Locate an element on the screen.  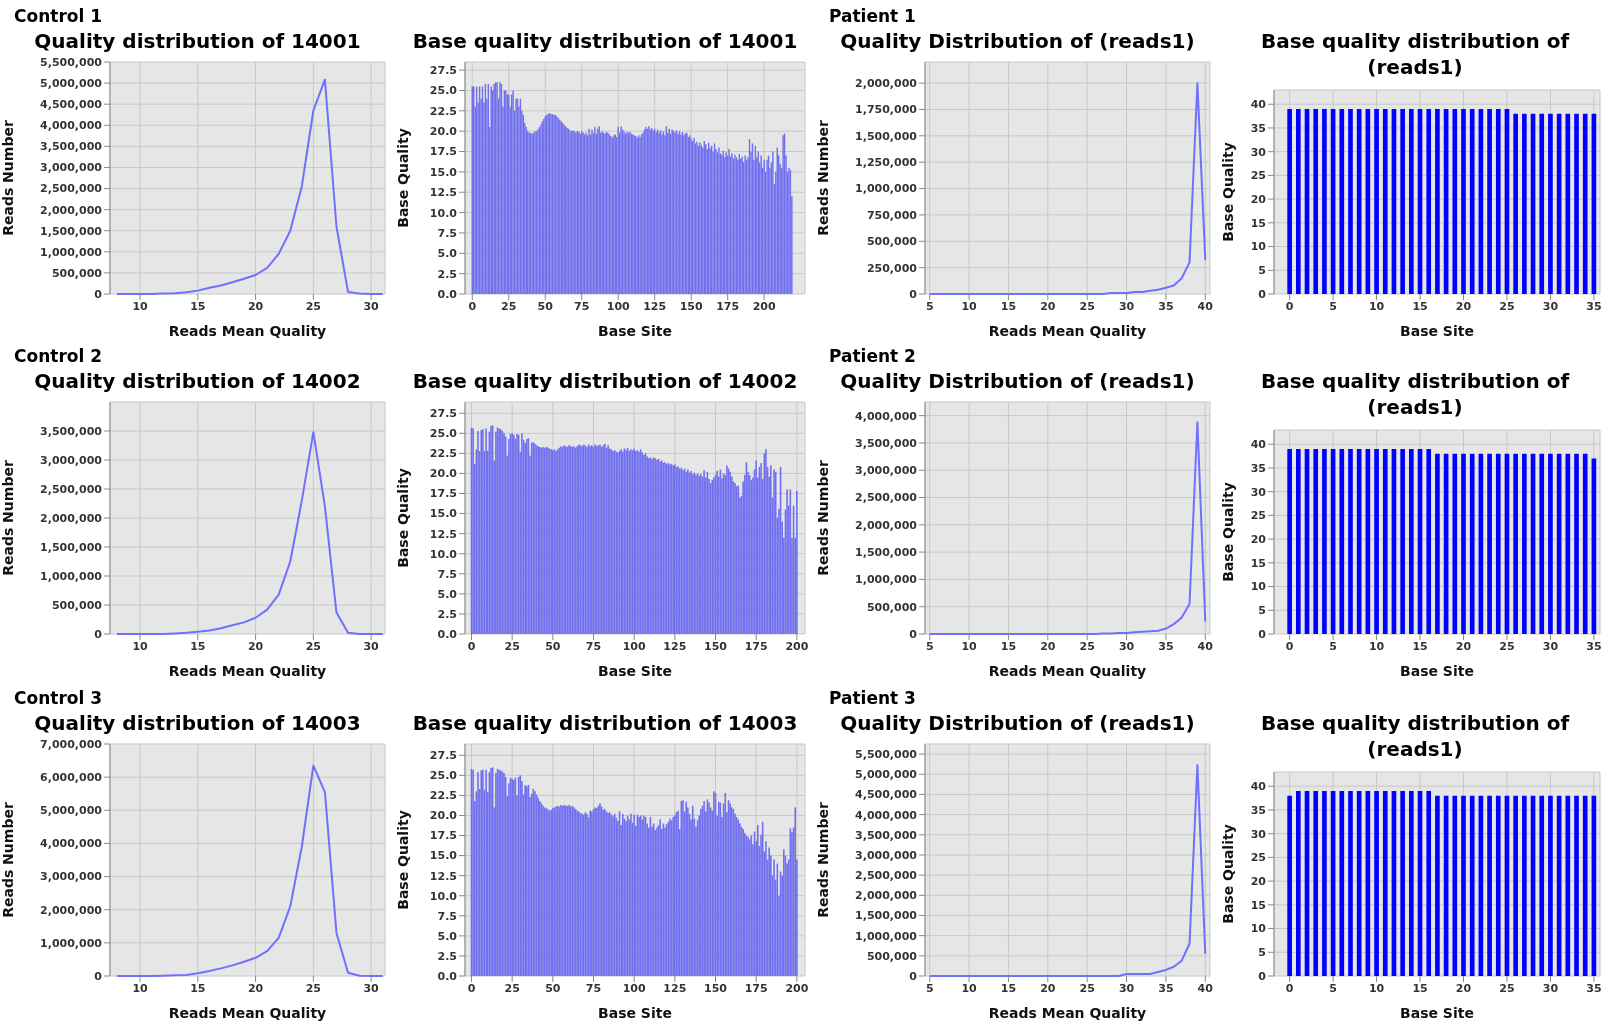
x-tick-label: 40 is located at coordinates (1205, 306).